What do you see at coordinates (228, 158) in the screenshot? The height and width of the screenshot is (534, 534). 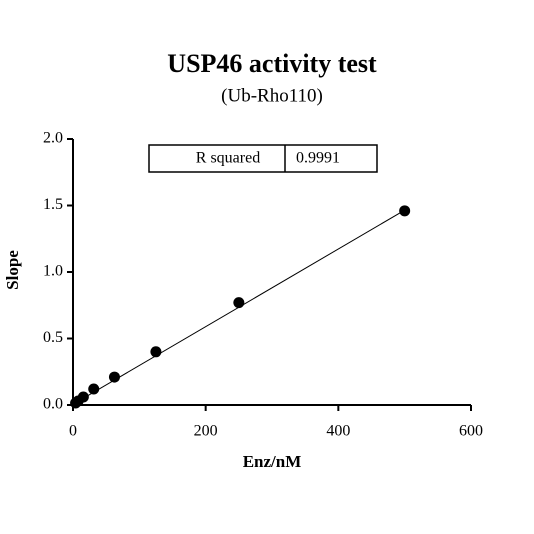 I see `stats-label: R squared` at bounding box center [228, 158].